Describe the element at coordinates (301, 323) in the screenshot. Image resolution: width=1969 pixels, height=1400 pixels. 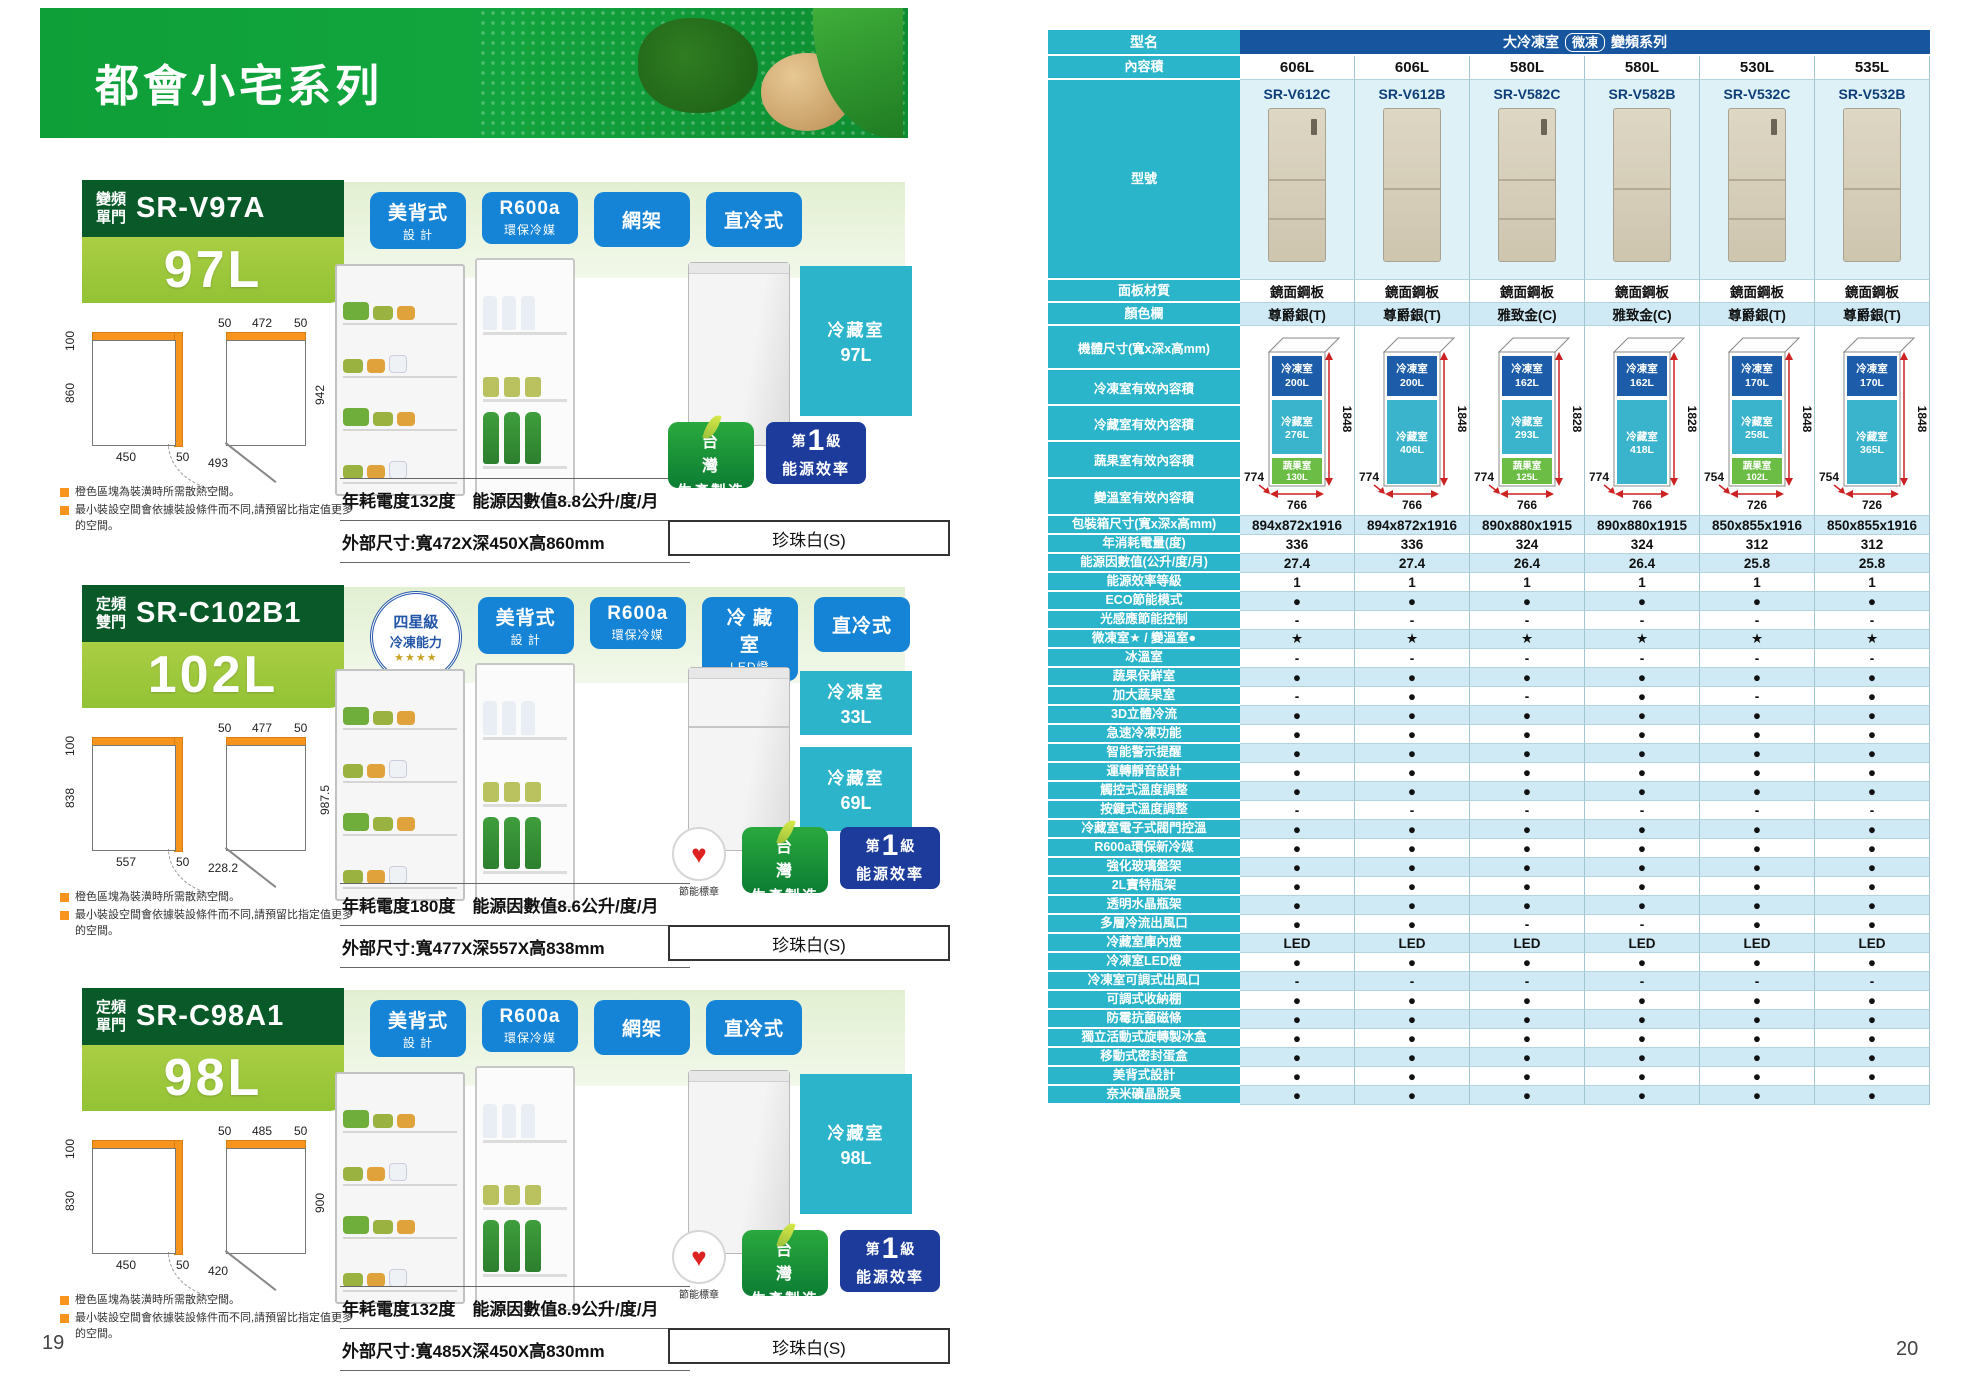
I see `dim-side-gap-right: 50` at that location.